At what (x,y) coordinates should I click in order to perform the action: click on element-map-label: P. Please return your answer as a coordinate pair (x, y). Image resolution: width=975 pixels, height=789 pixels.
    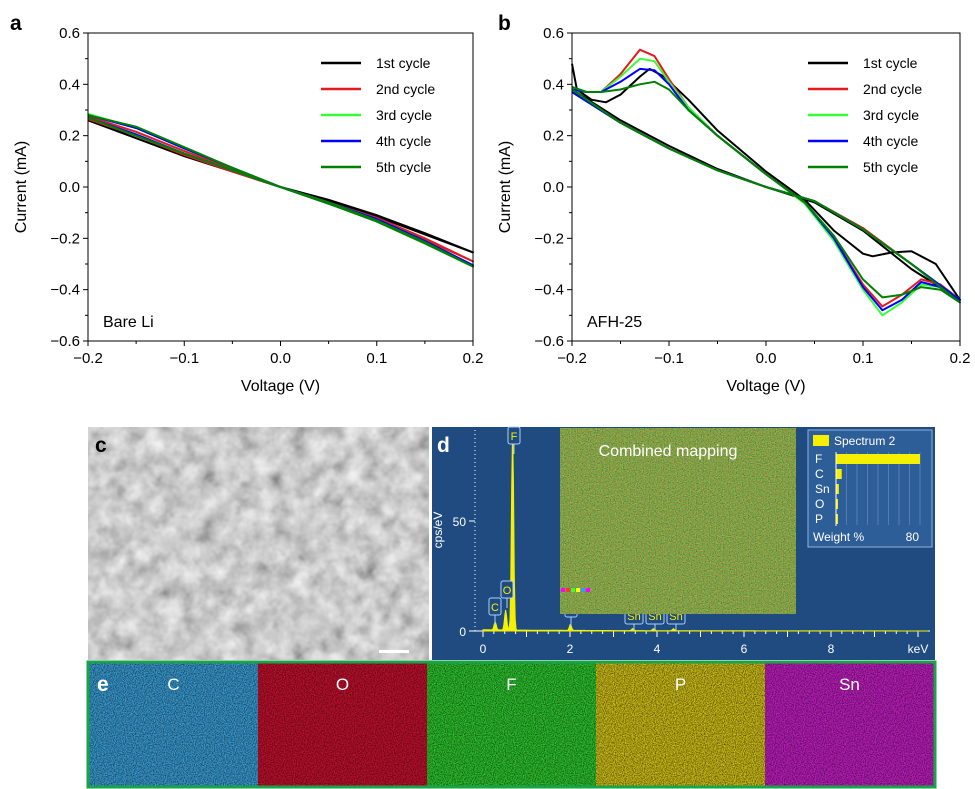
    Looking at the image, I should click on (680, 684).